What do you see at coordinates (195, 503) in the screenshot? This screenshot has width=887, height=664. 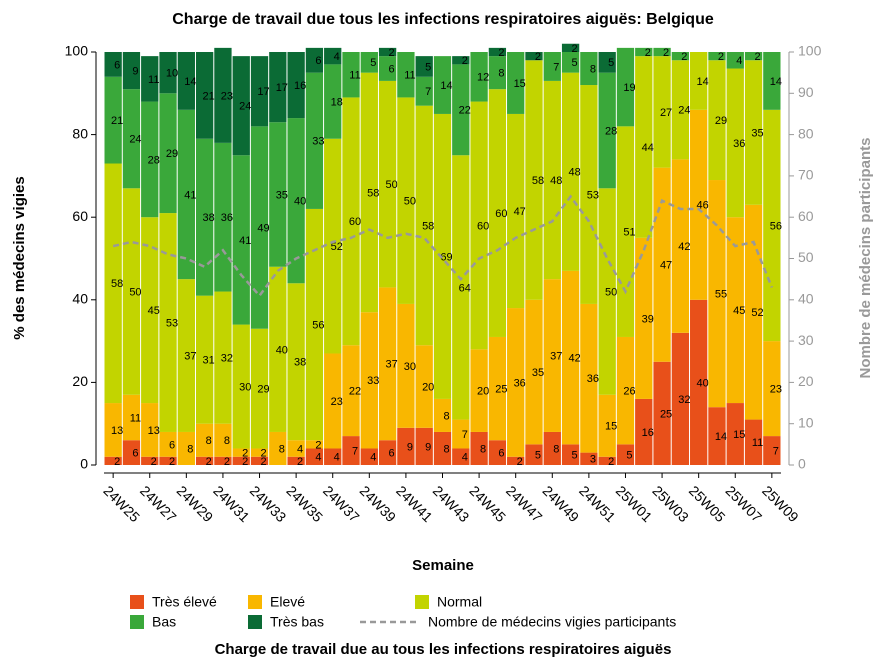 I see `x-tick-label: 24W29` at bounding box center [195, 503].